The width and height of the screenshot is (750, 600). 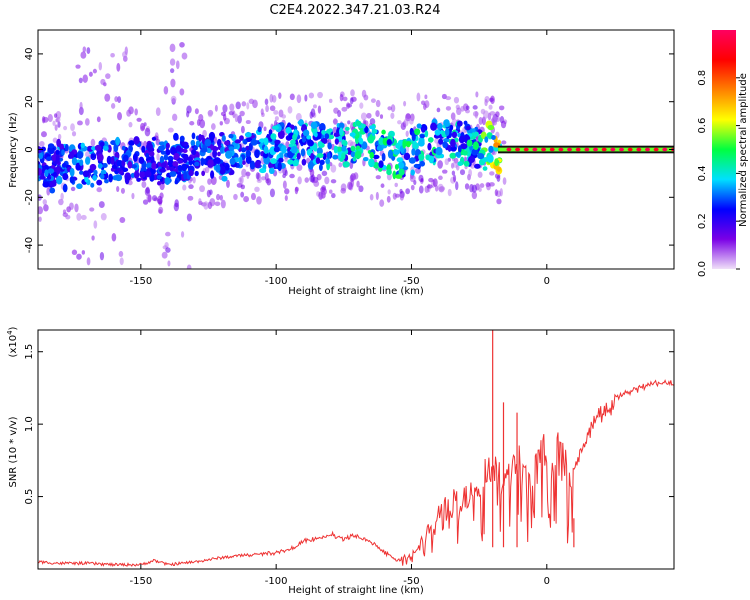 What do you see at coordinates (354, 10) in the screenshot?
I see `figure-title: C2E4.2022.347.21.03.R24` at bounding box center [354, 10].